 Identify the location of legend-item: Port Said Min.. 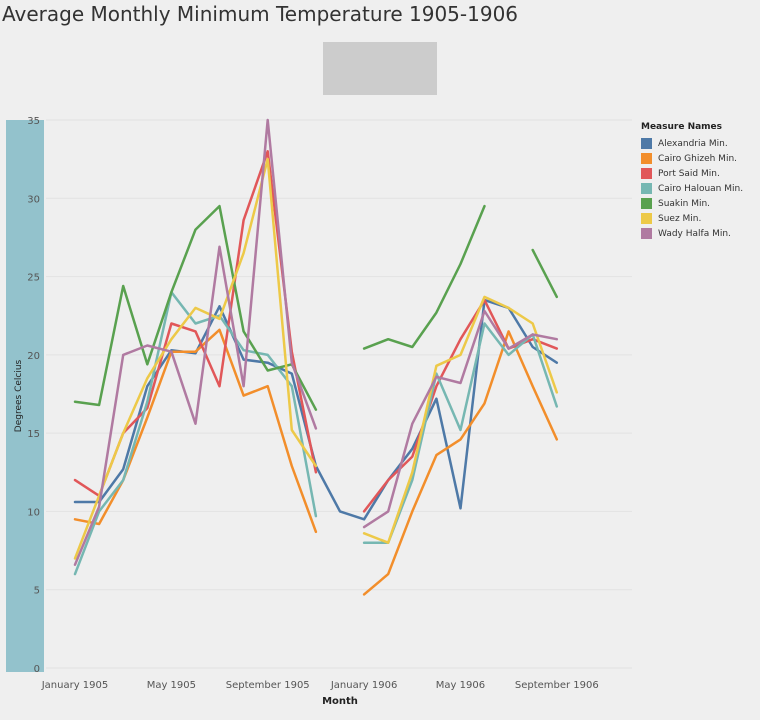
(692, 173).